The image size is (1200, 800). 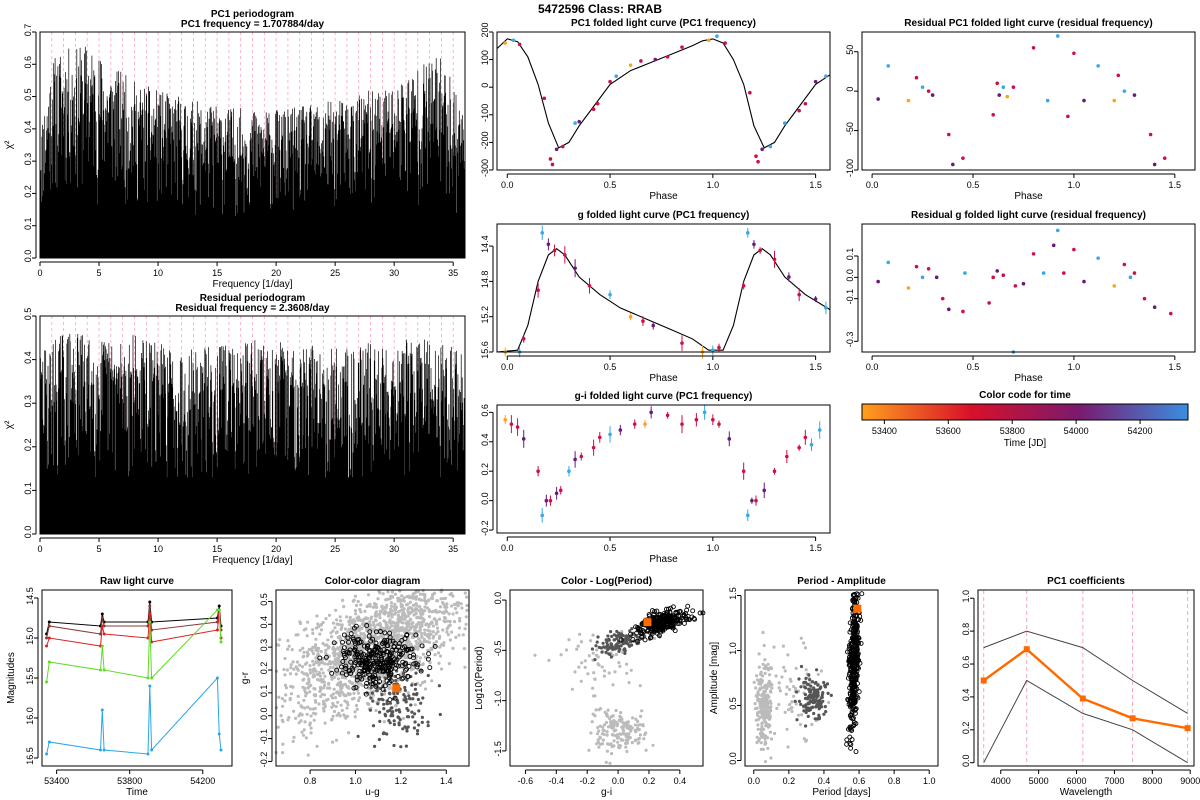 I want to click on y-tick-label: 50, so click(x=850, y=50).